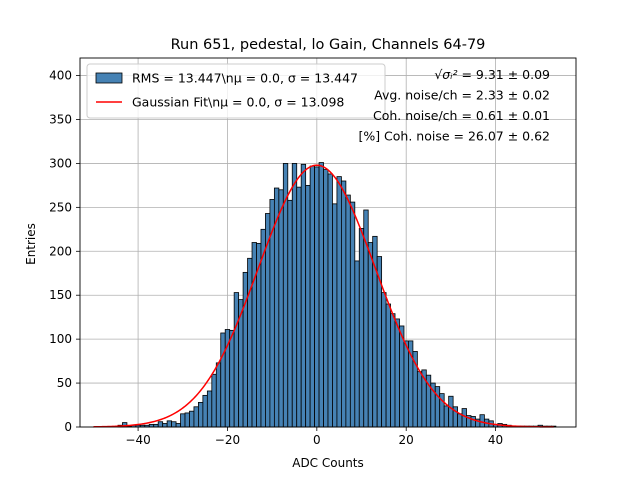 The width and height of the screenshot is (640, 480). Describe the element at coordinates (60, 120) in the screenshot. I see `y-tick-label: 350` at that location.